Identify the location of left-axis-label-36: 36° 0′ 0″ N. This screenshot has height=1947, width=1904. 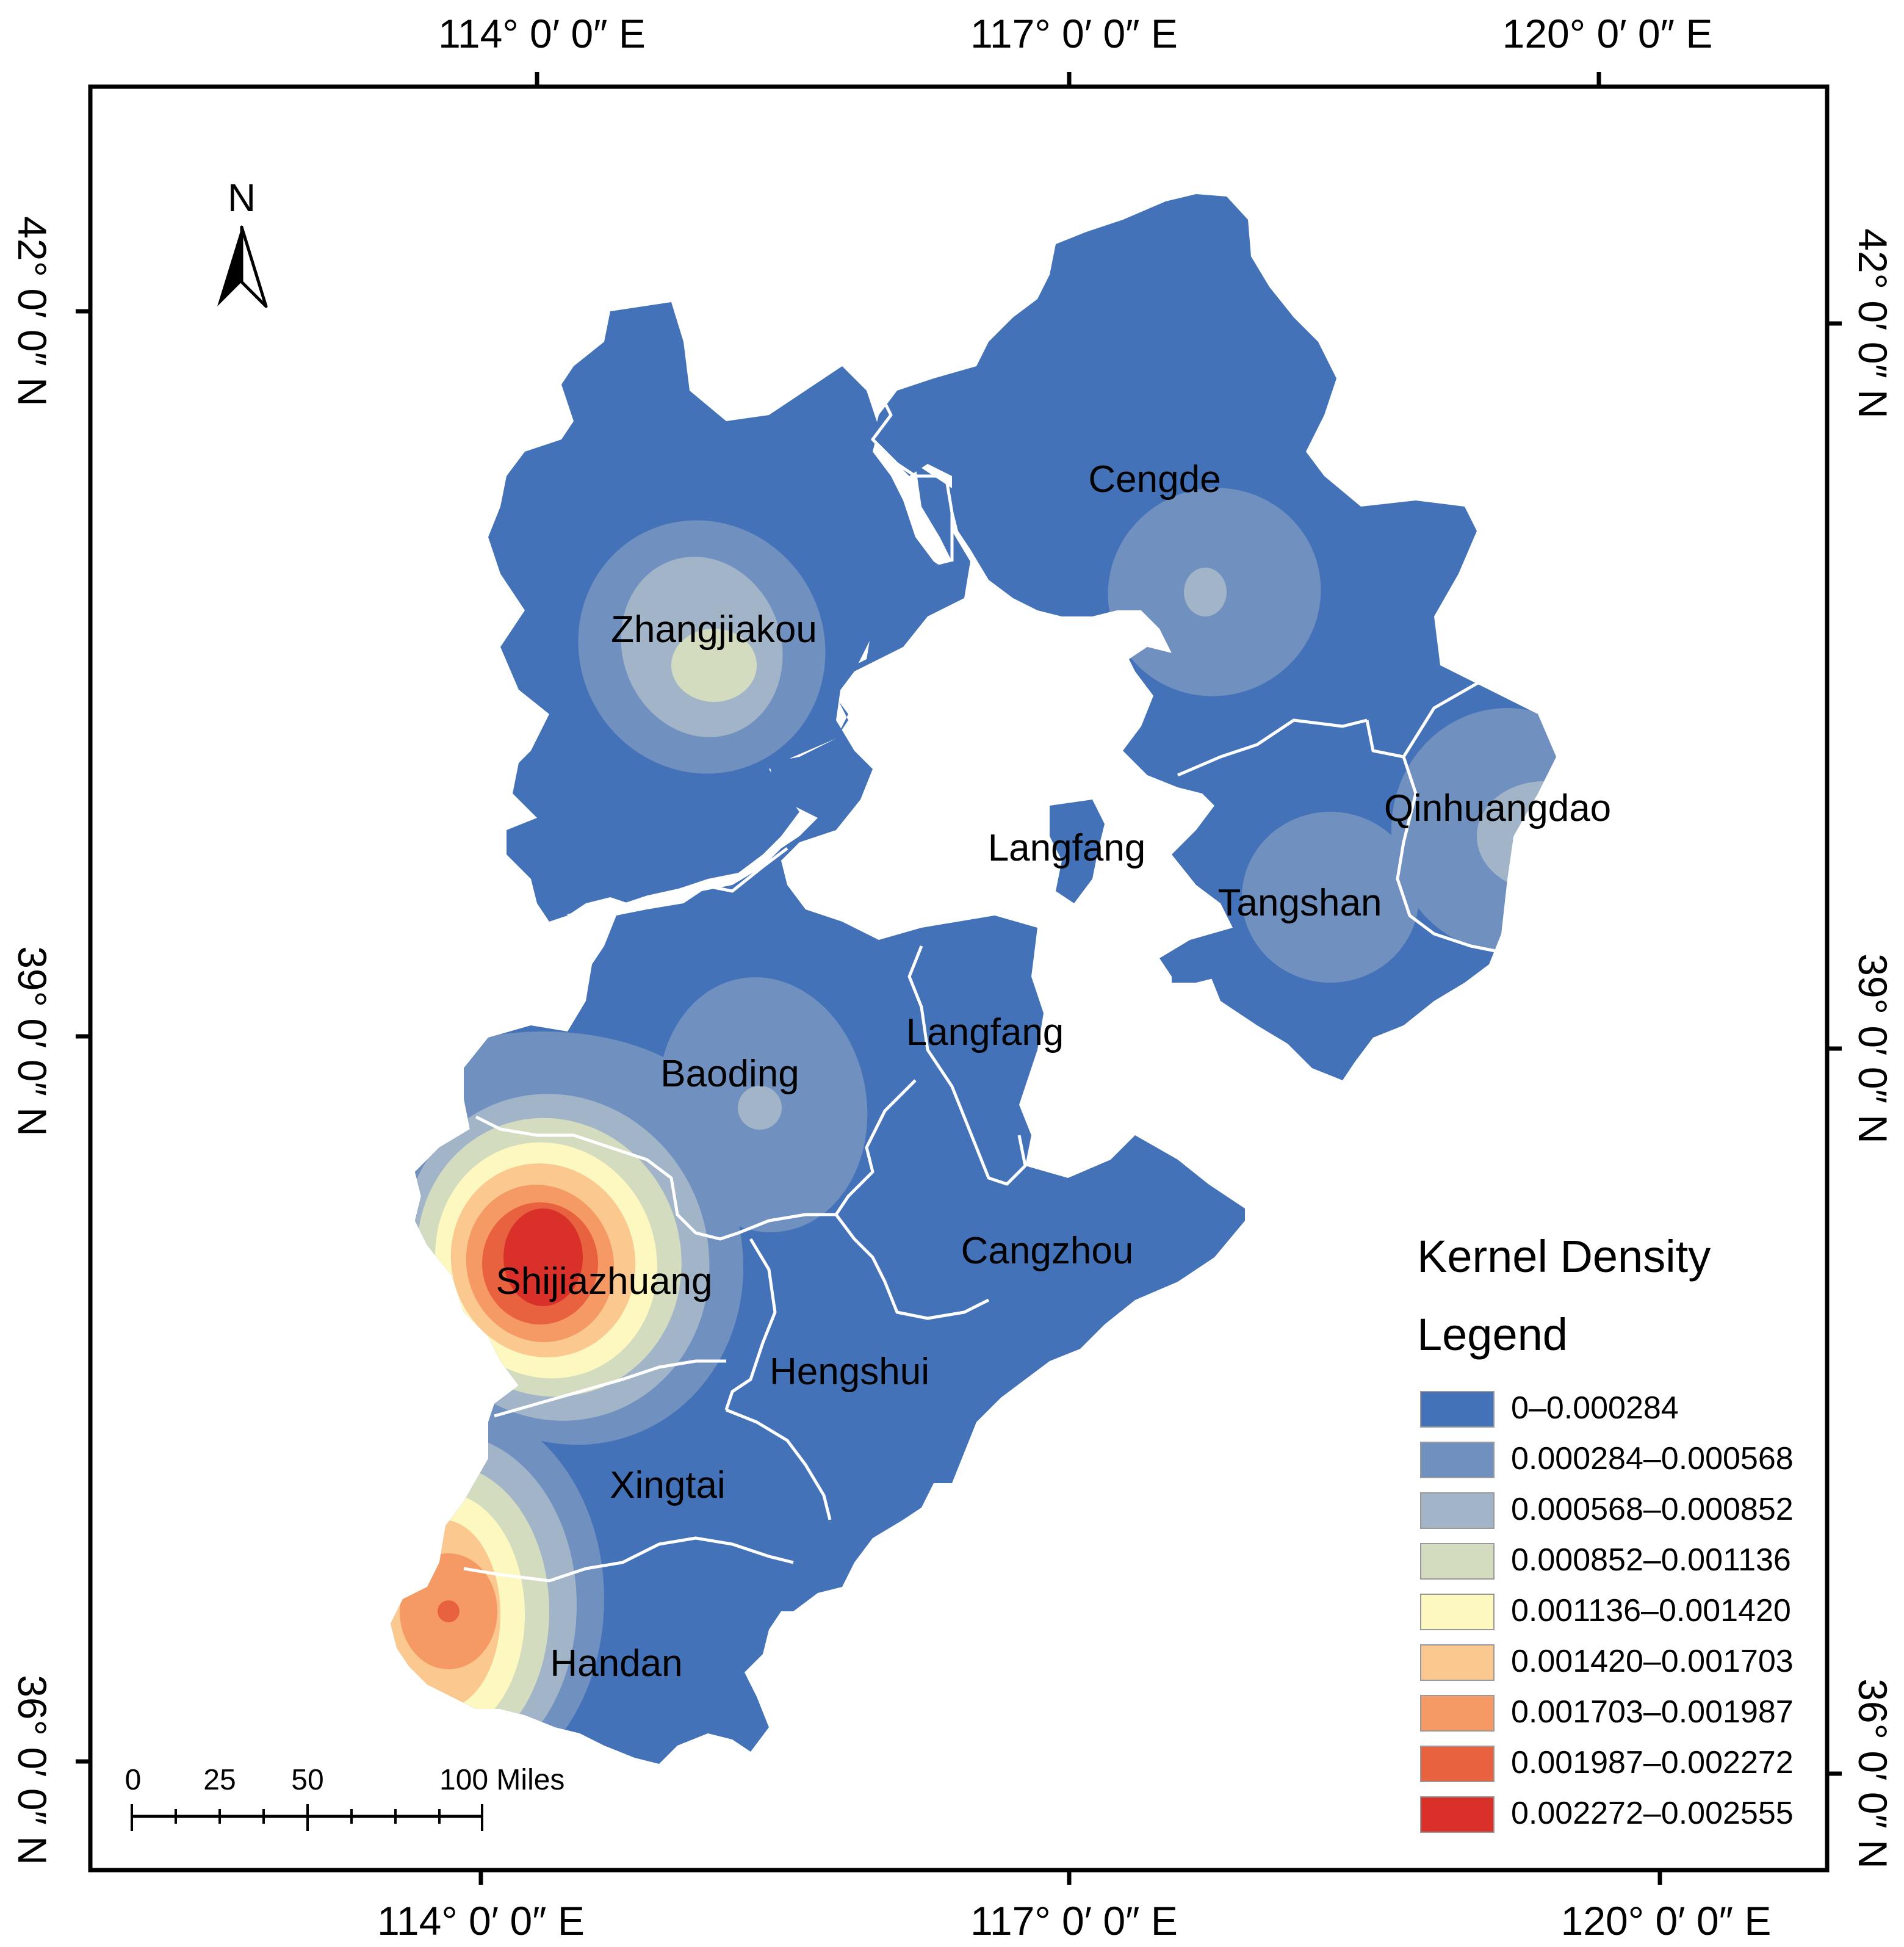
(32, 1770).